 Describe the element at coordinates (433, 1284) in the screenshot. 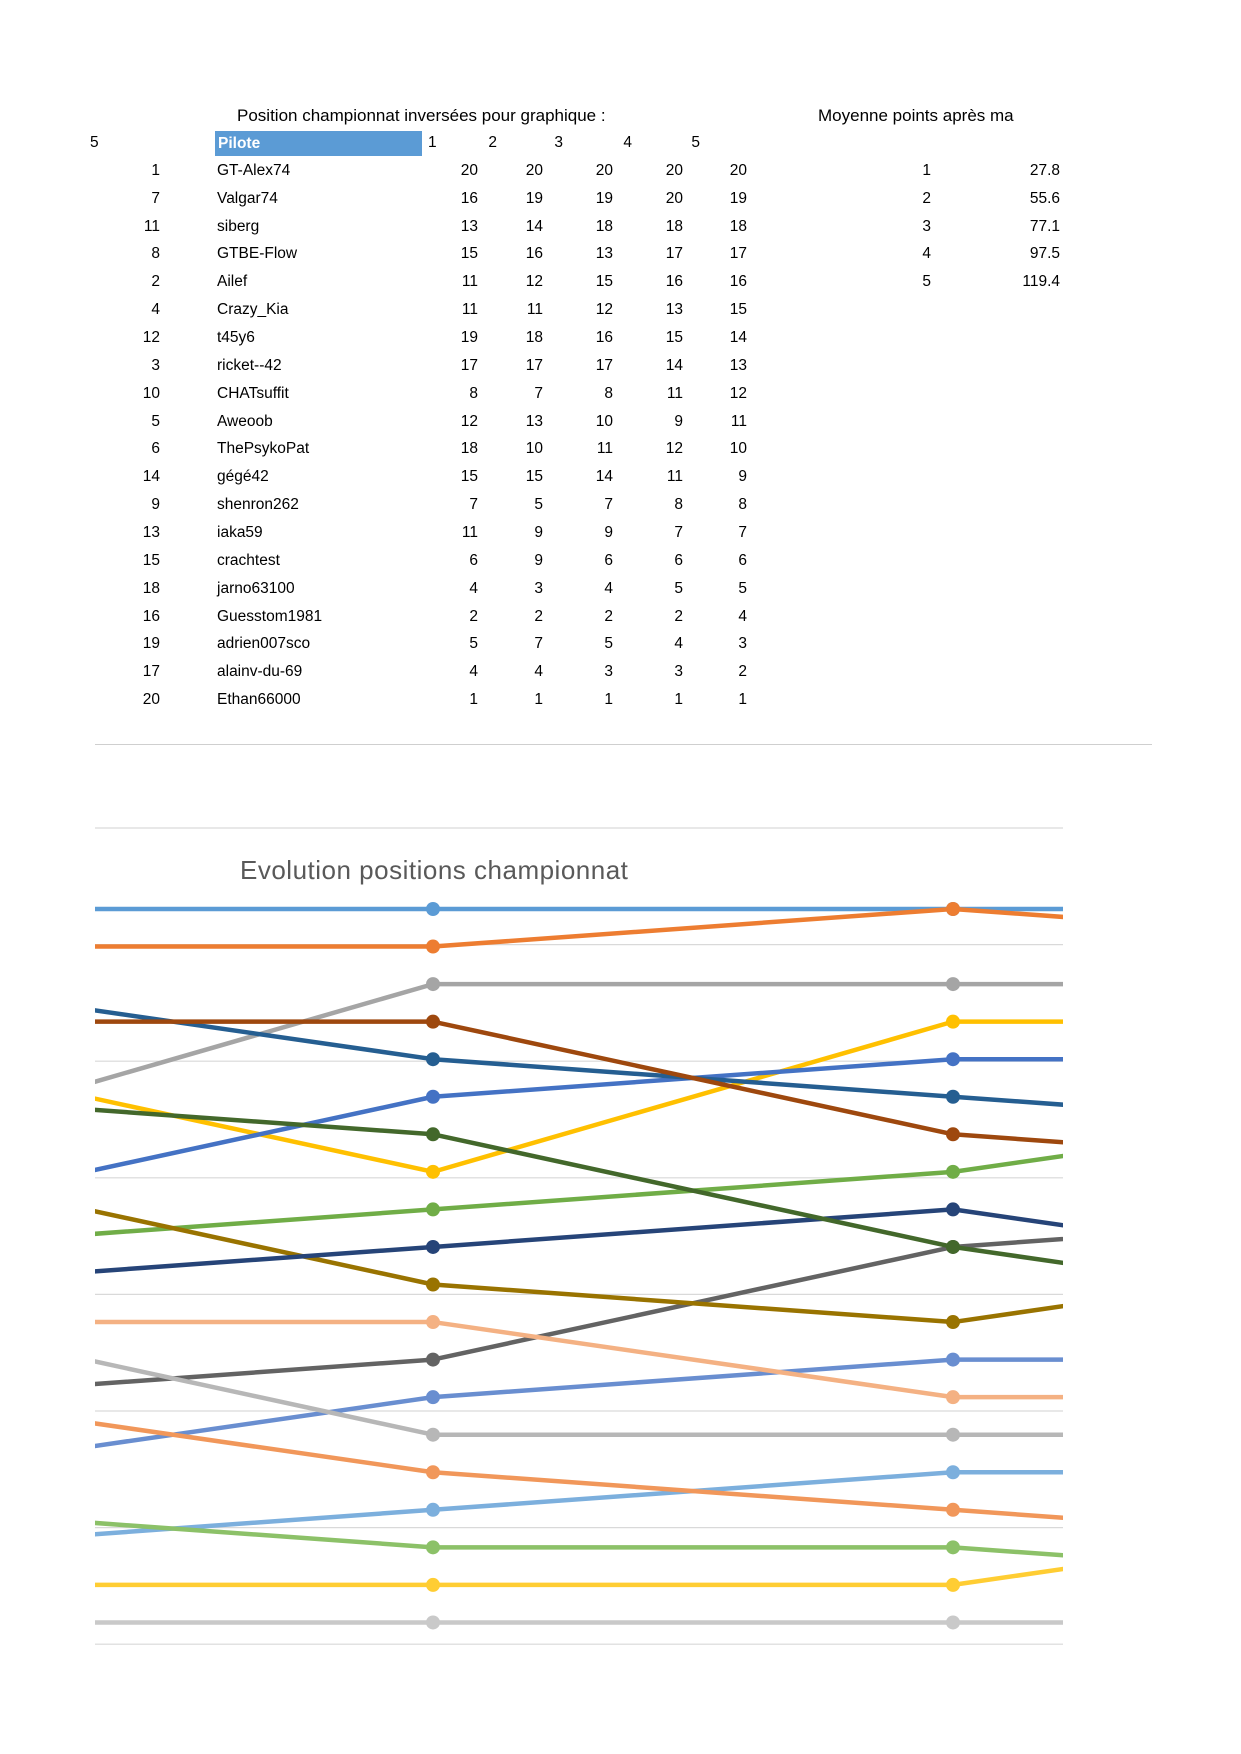

I see `data-point-Aweoob-race3` at that location.